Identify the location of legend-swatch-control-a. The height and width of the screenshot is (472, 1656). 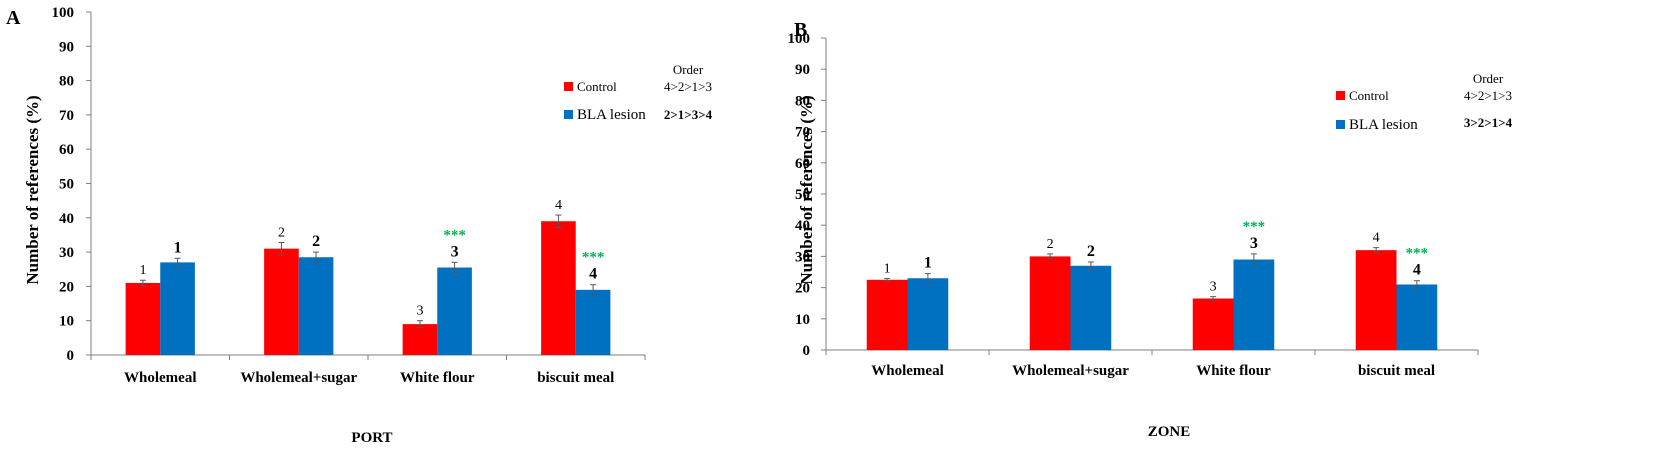
(568, 86).